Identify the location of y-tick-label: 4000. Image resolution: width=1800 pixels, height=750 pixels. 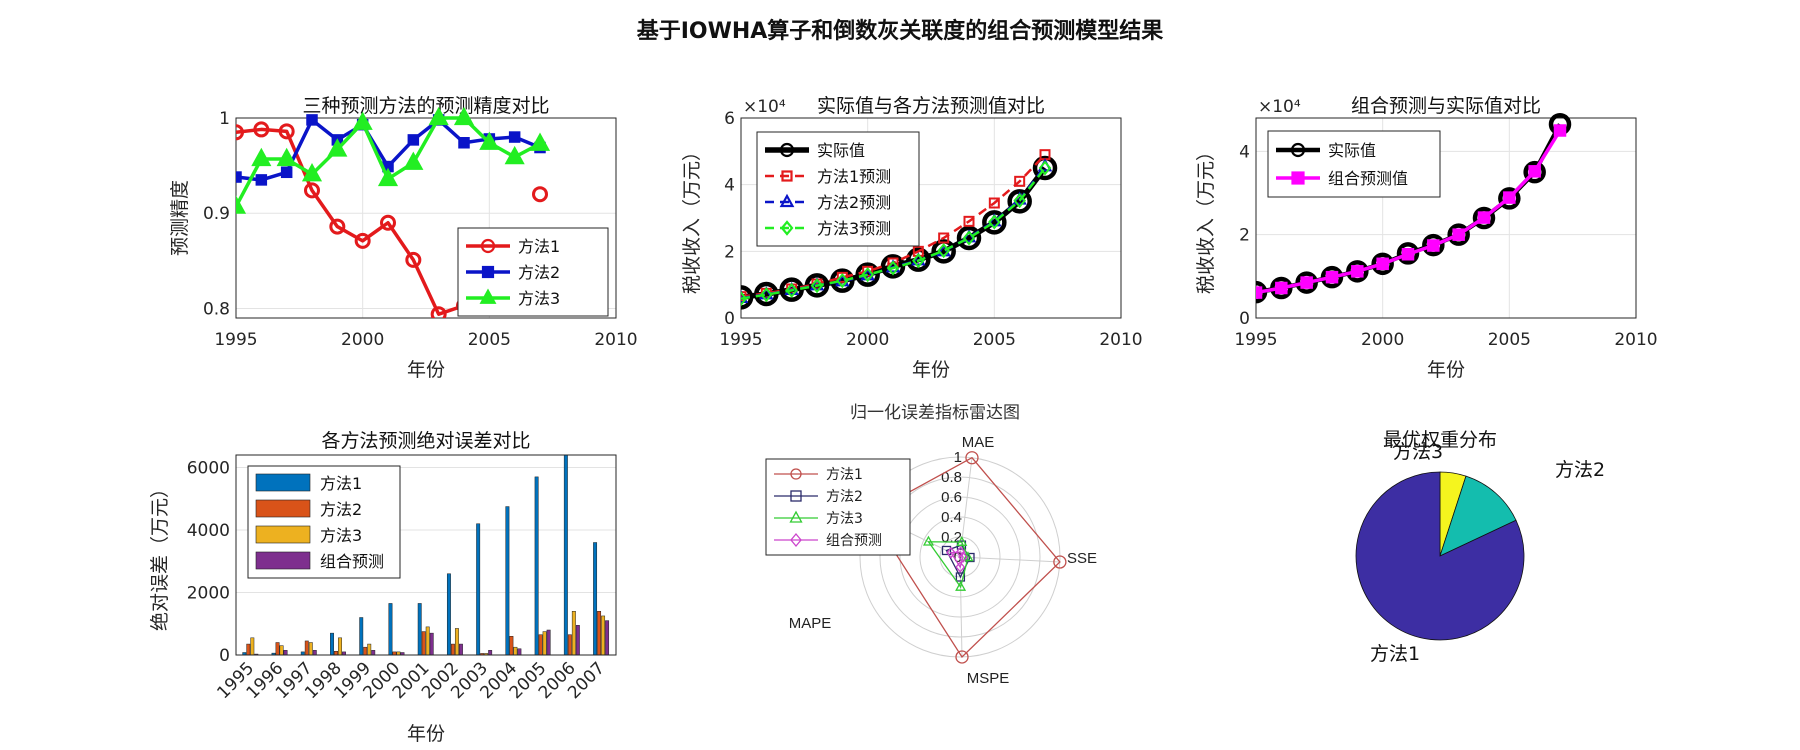
(208, 531).